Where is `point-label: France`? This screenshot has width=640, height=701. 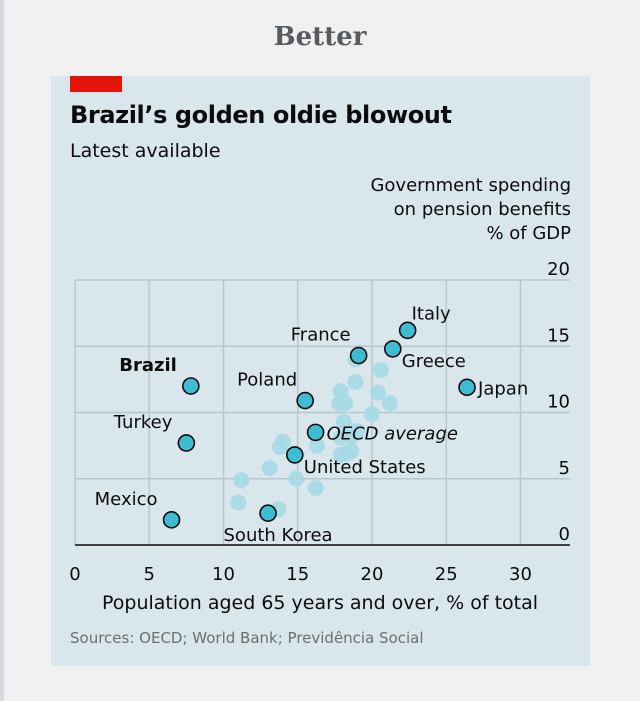
point-label: France is located at coordinates (321, 335).